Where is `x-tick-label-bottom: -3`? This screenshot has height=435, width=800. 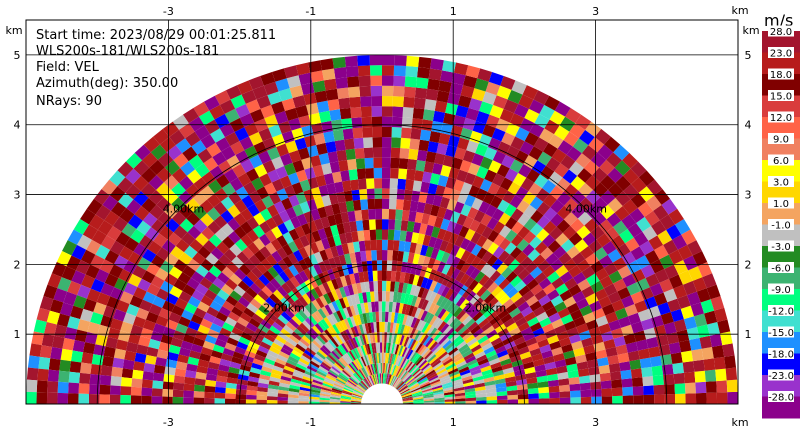 x-tick-label-bottom: -3 is located at coordinates (168, 422).